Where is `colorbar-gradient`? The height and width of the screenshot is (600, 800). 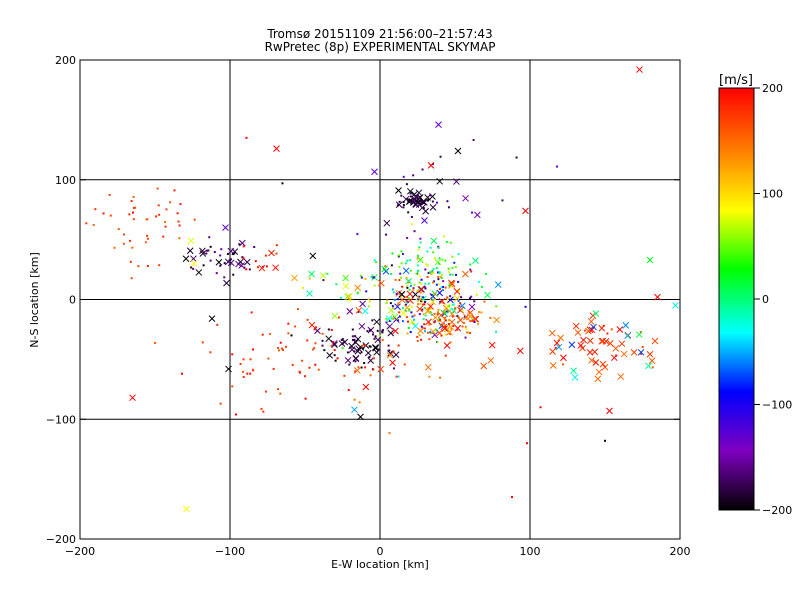
colorbar-gradient is located at coordinates (736, 299).